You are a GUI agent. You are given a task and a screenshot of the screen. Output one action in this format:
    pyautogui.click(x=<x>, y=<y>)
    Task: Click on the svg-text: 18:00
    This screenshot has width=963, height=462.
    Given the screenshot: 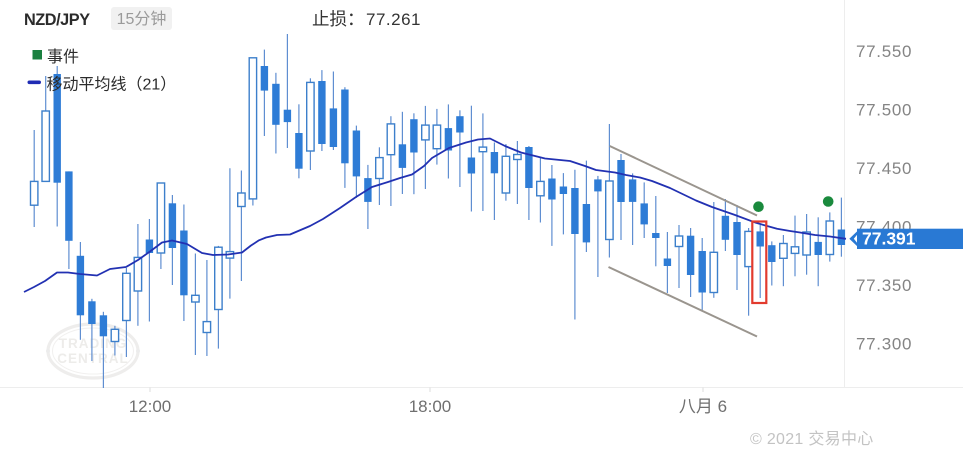 What is the action you would take?
    pyautogui.click(x=430, y=406)
    